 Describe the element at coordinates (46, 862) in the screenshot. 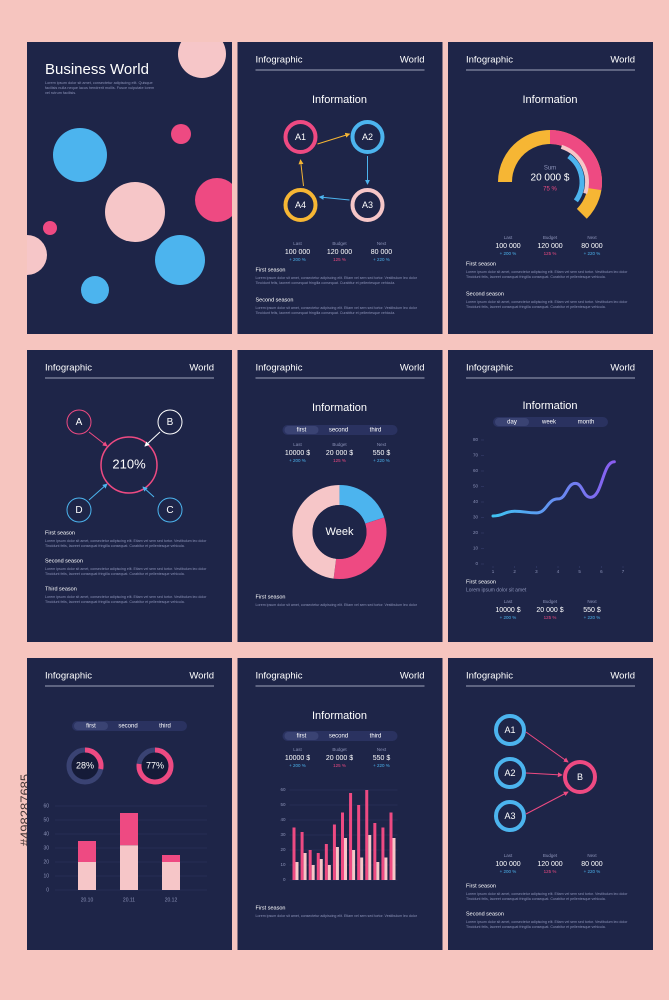

I see `y-tick-label: 20` at that location.